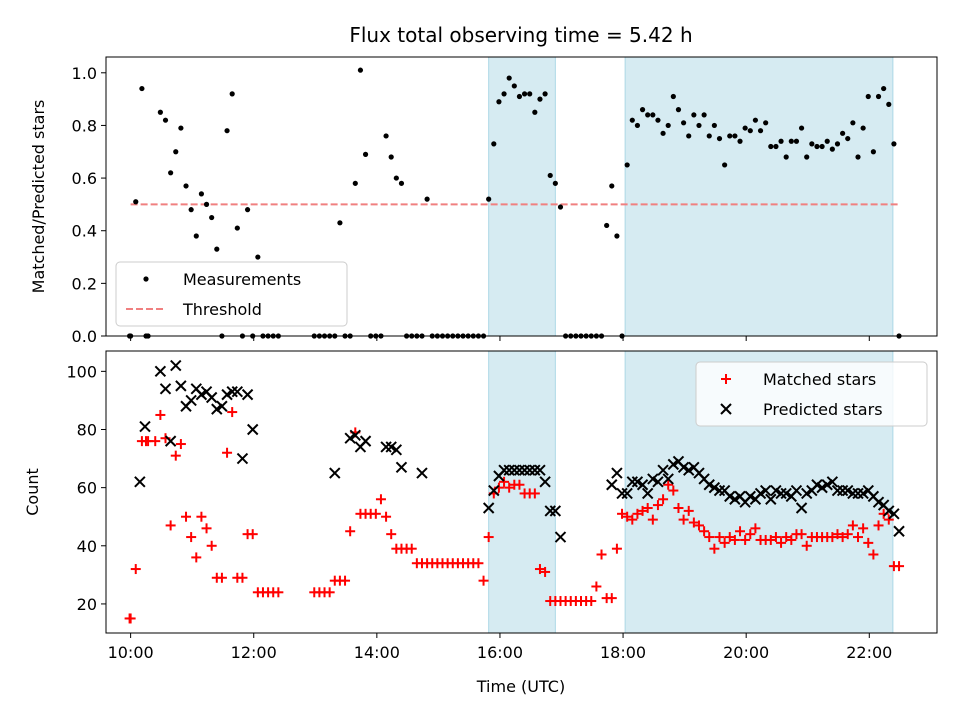 The height and width of the screenshot is (720, 960). Describe the element at coordinates (84, 178) in the screenshot. I see `y-tick-label: 0.6` at that location.